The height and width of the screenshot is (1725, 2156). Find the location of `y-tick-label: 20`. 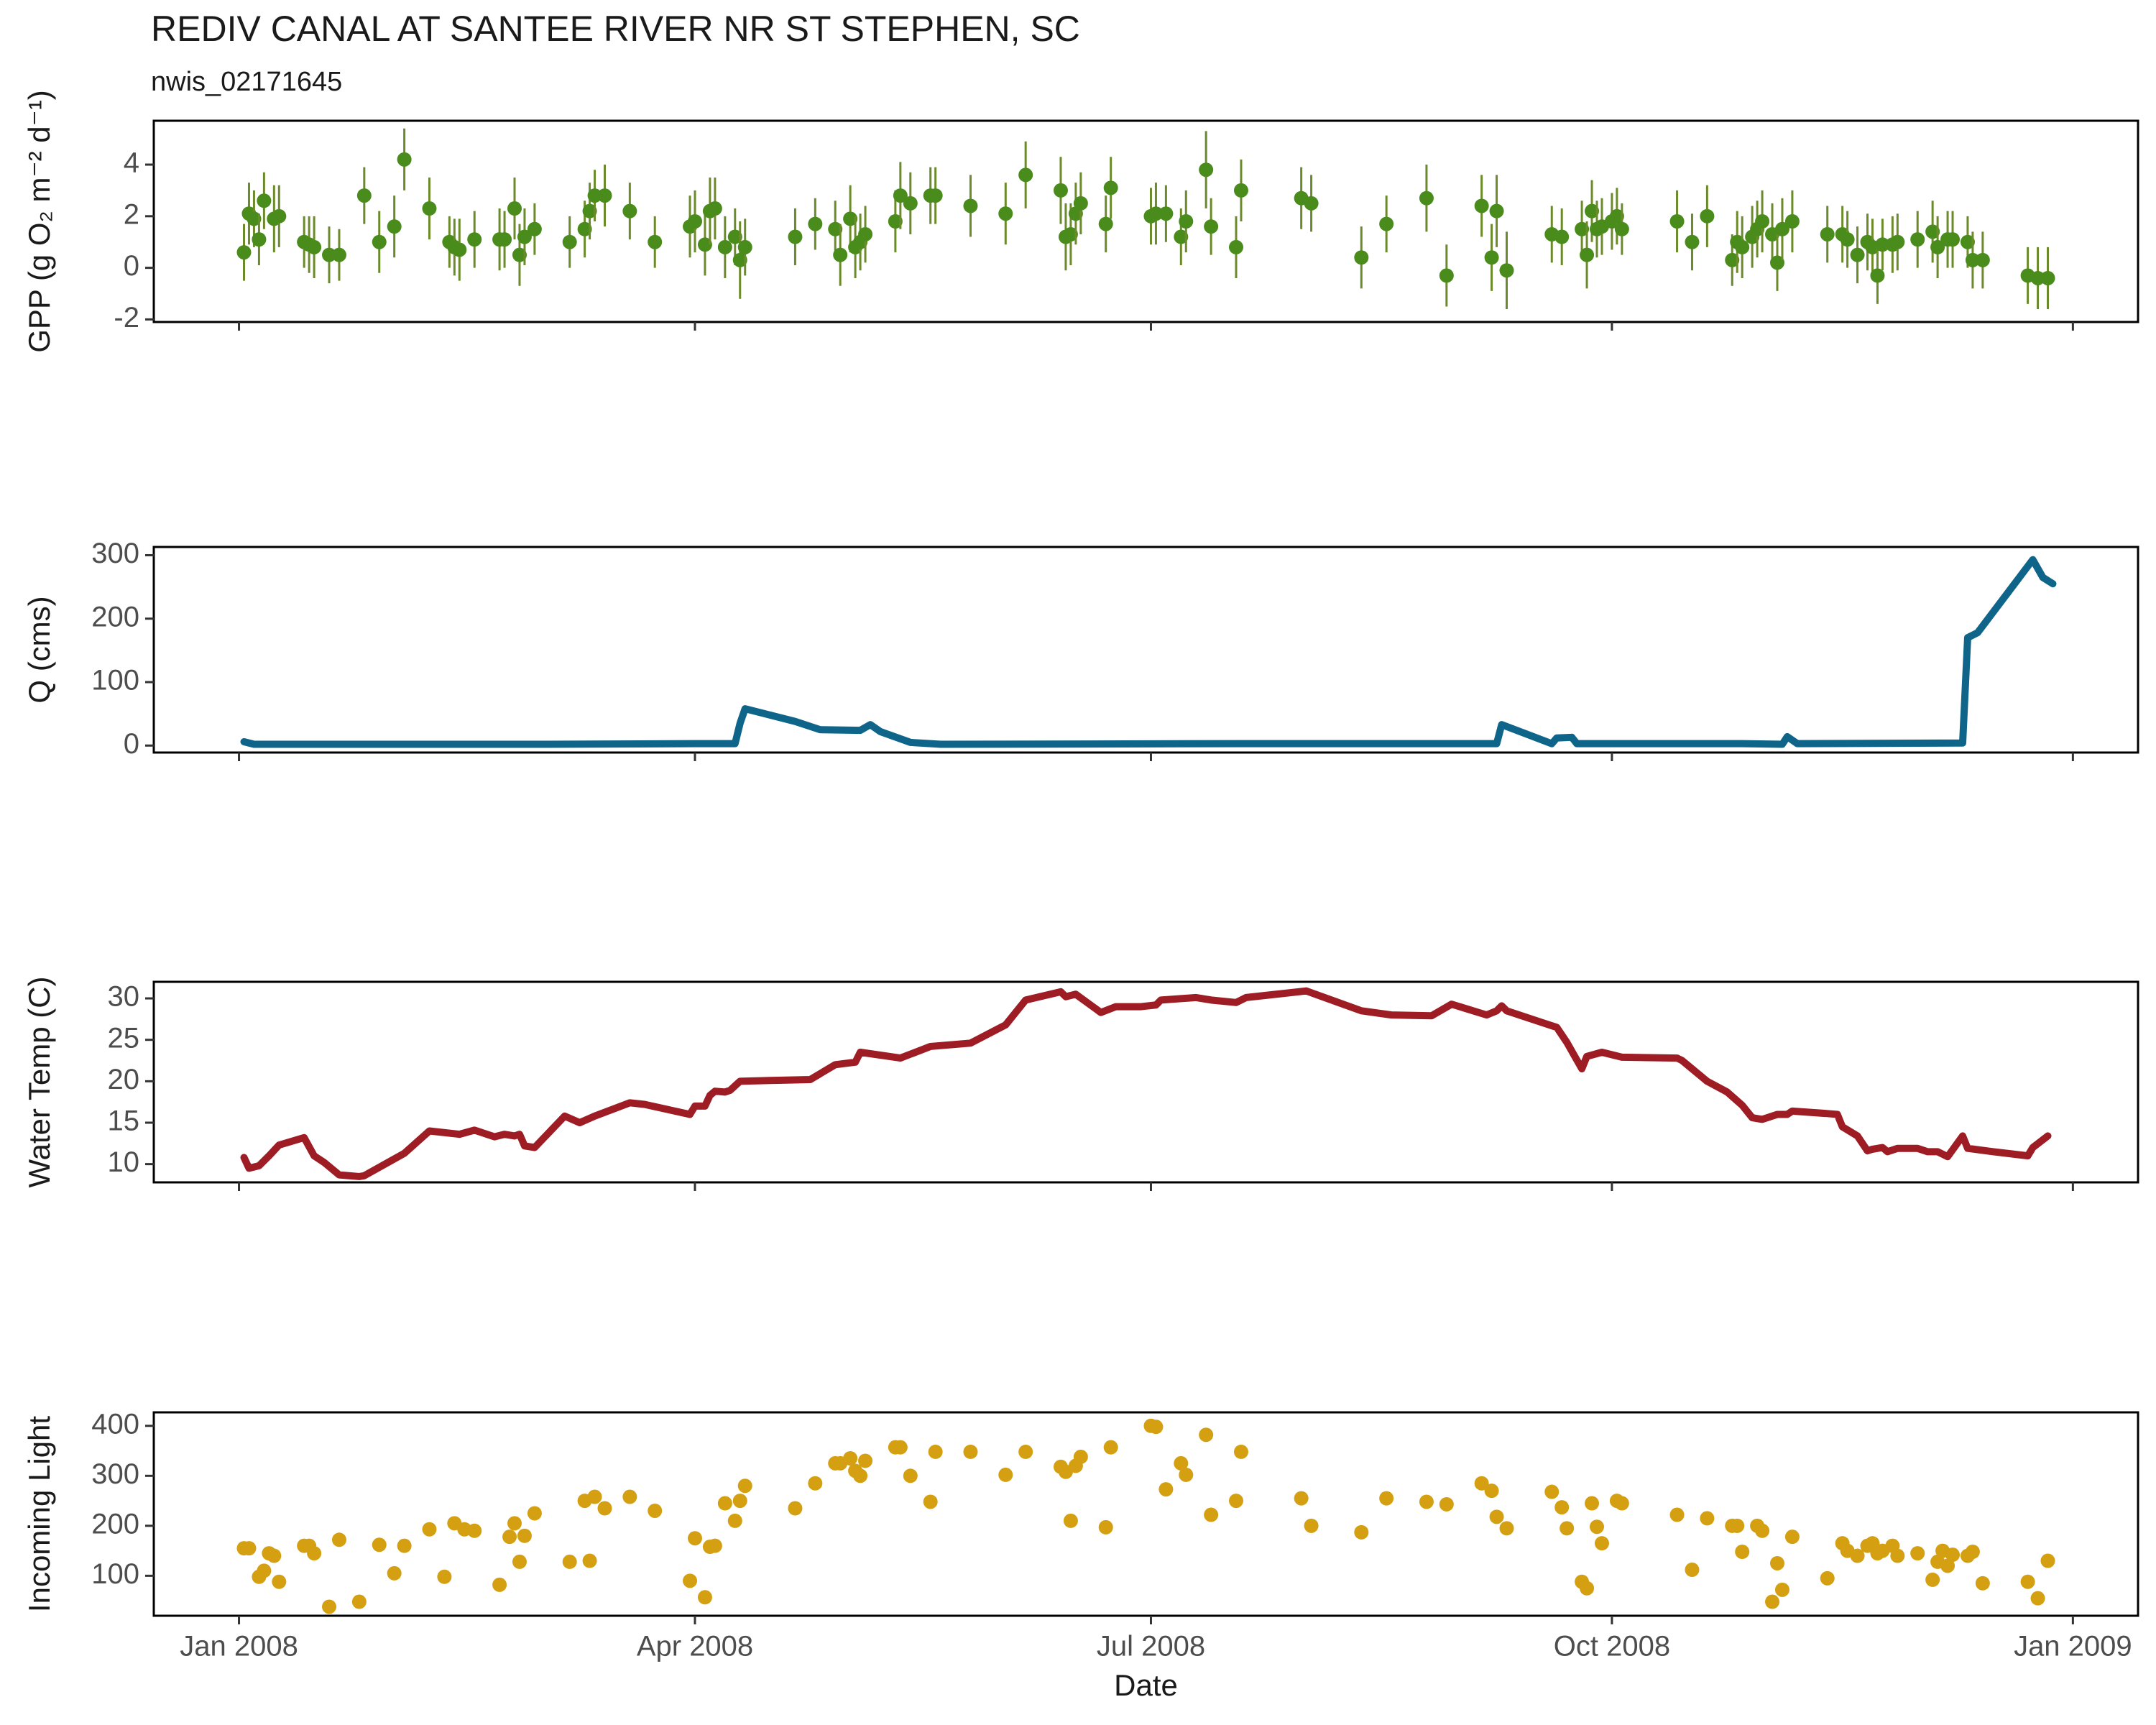

y-tick-label: 20 is located at coordinates (124, 1079).